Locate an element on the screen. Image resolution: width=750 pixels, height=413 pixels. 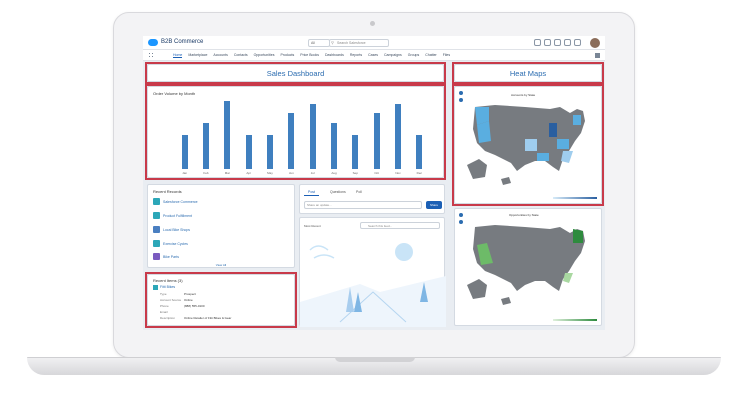
nav-item-files: Files is located at coordinates (446, 55).